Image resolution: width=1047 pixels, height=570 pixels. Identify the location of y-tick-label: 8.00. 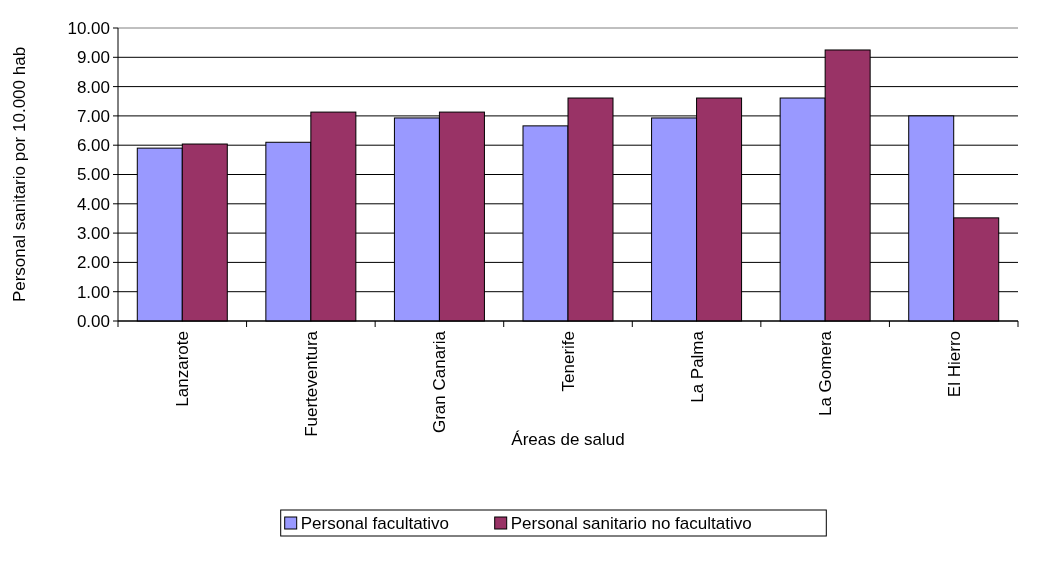
(93, 87).